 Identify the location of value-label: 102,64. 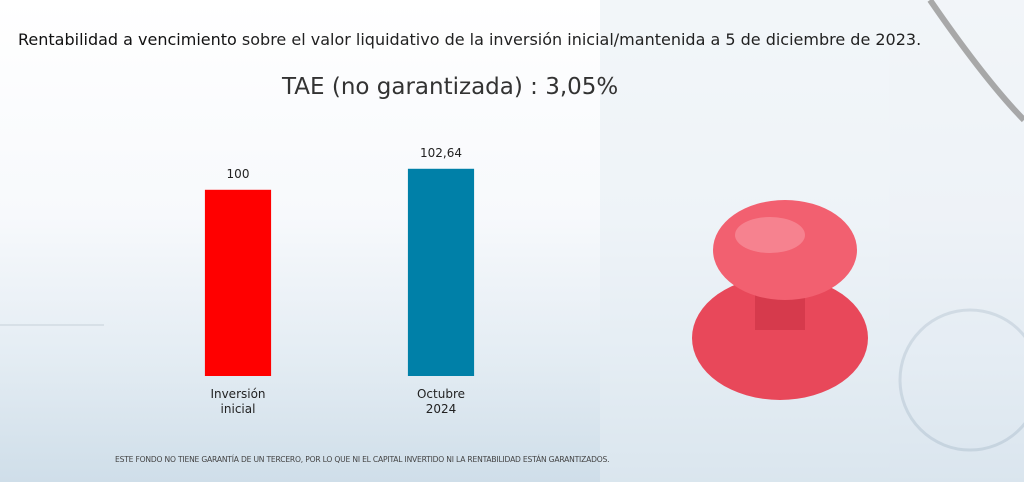
(441, 153).